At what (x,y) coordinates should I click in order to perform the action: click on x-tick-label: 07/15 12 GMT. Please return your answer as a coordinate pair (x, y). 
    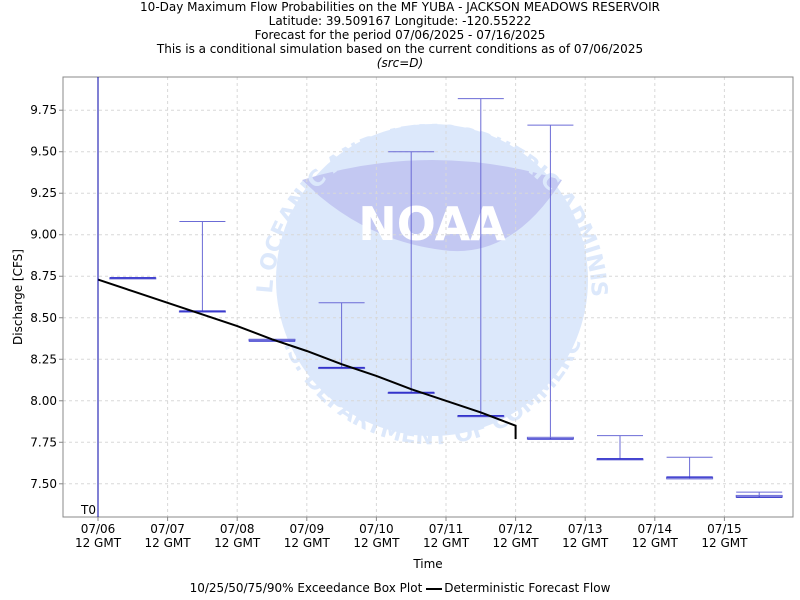
    Looking at the image, I should click on (724, 536).